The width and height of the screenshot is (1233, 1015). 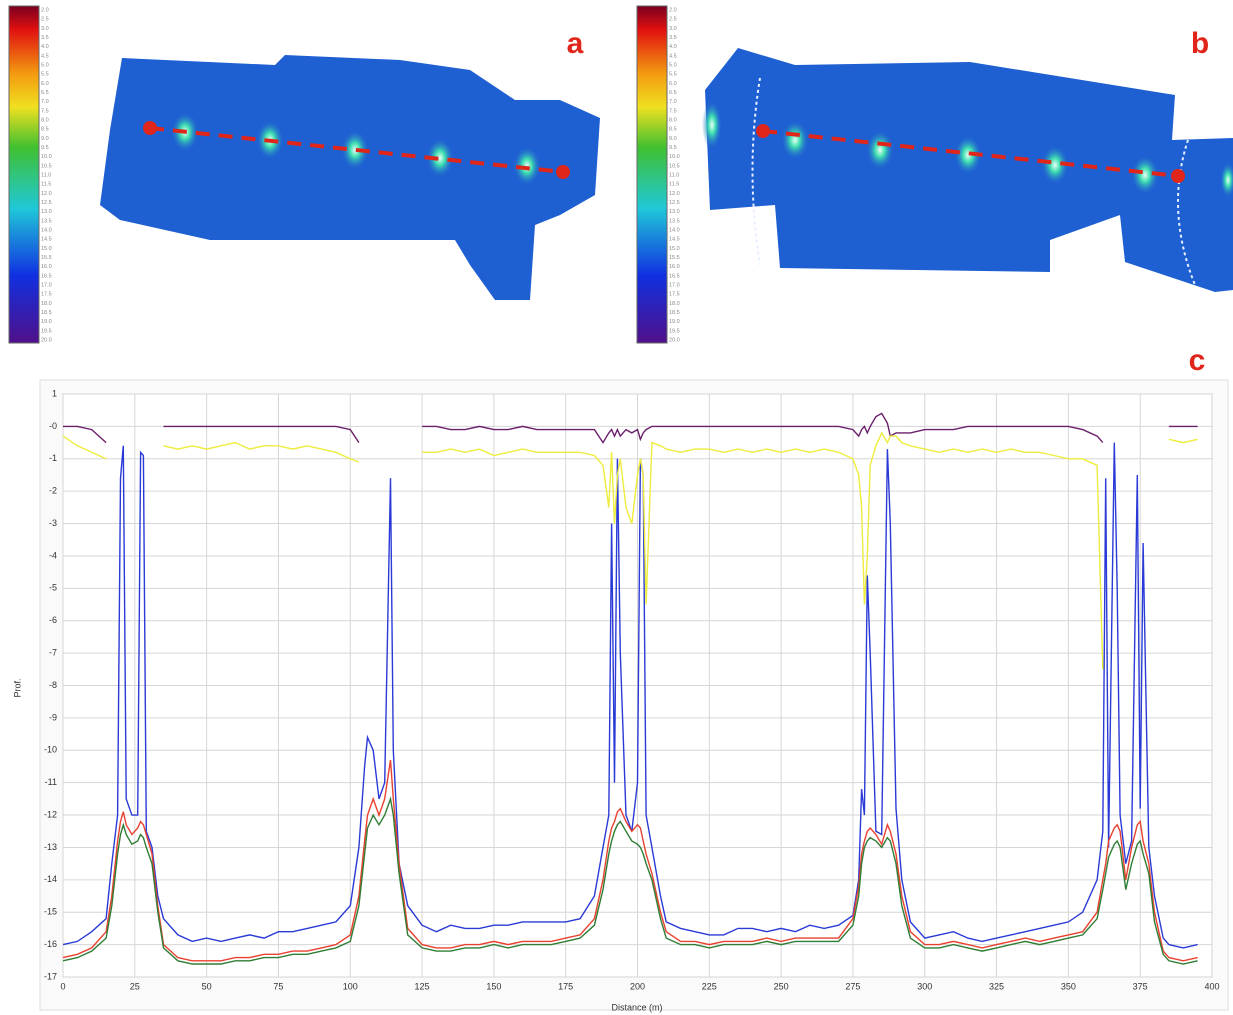 I want to click on y-tick-label: -12, so click(x=50, y=814).